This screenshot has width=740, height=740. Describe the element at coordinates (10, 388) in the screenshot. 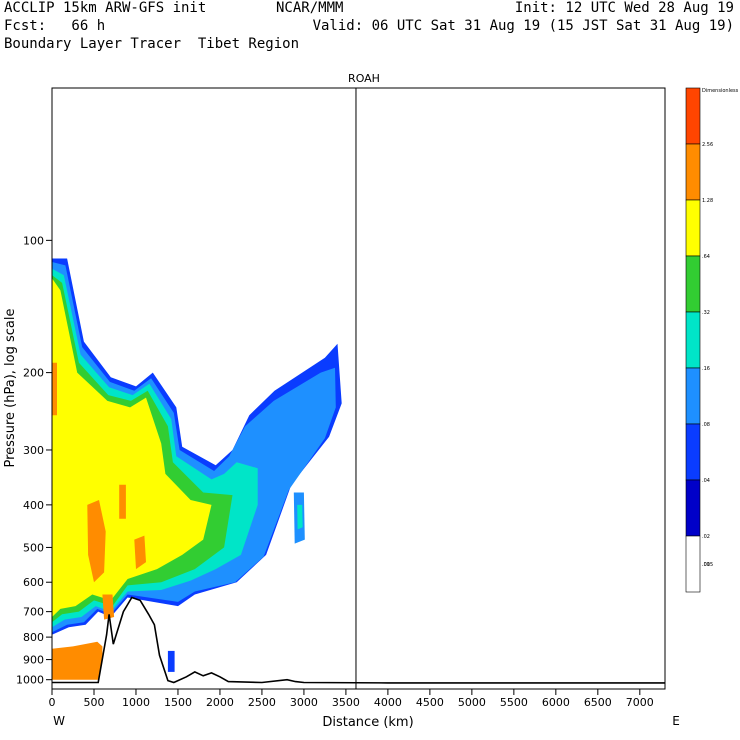

I see `y-axis-label: Pressure (hPa), log scale` at that location.